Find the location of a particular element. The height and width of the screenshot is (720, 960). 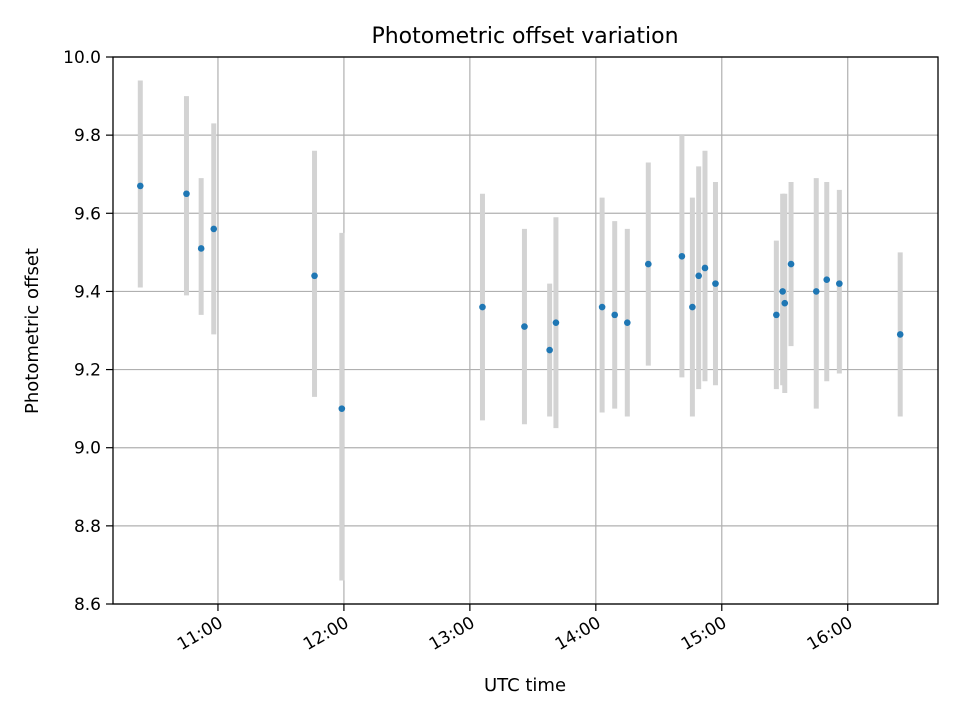

y-tick-label: 8.6 is located at coordinates (87, 605).